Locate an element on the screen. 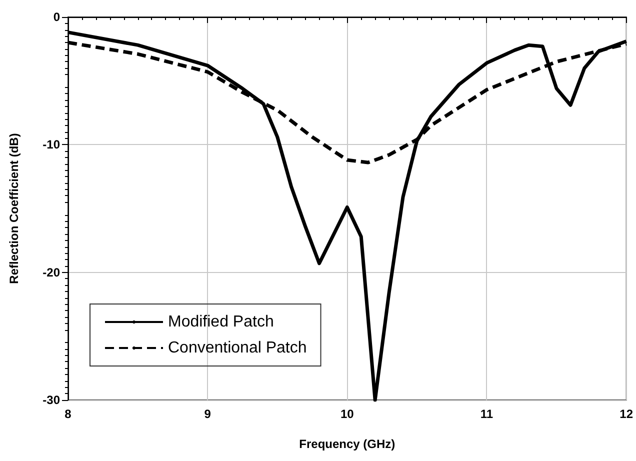  x-tick-label: 10 is located at coordinates (347, 414).